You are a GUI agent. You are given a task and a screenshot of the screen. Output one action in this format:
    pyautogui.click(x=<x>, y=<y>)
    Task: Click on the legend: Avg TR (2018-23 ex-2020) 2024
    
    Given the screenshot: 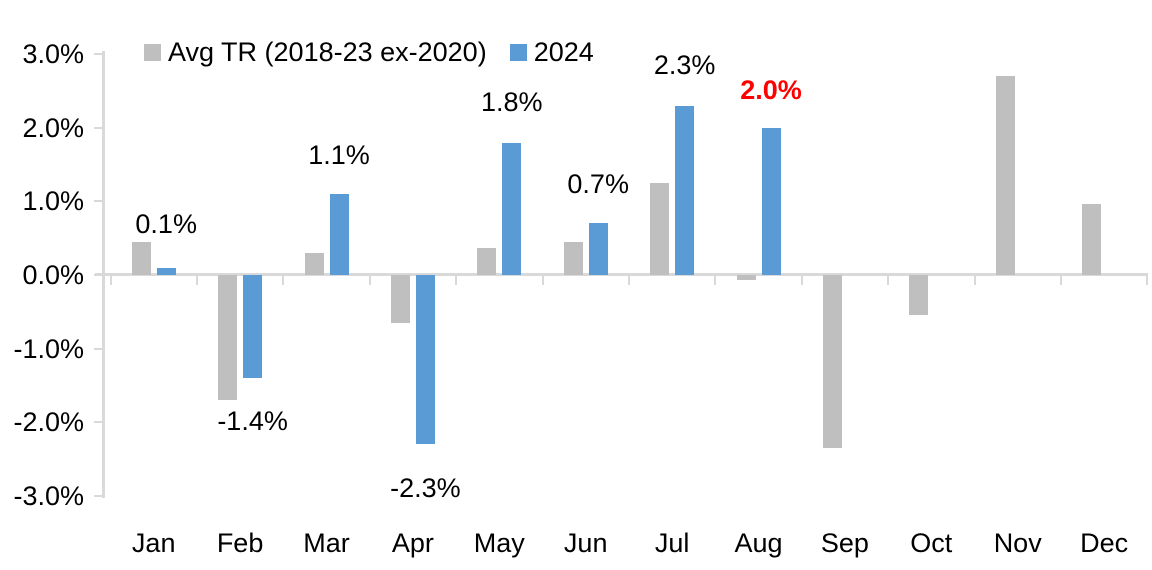 What is the action you would take?
    pyautogui.click(x=369, y=52)
    